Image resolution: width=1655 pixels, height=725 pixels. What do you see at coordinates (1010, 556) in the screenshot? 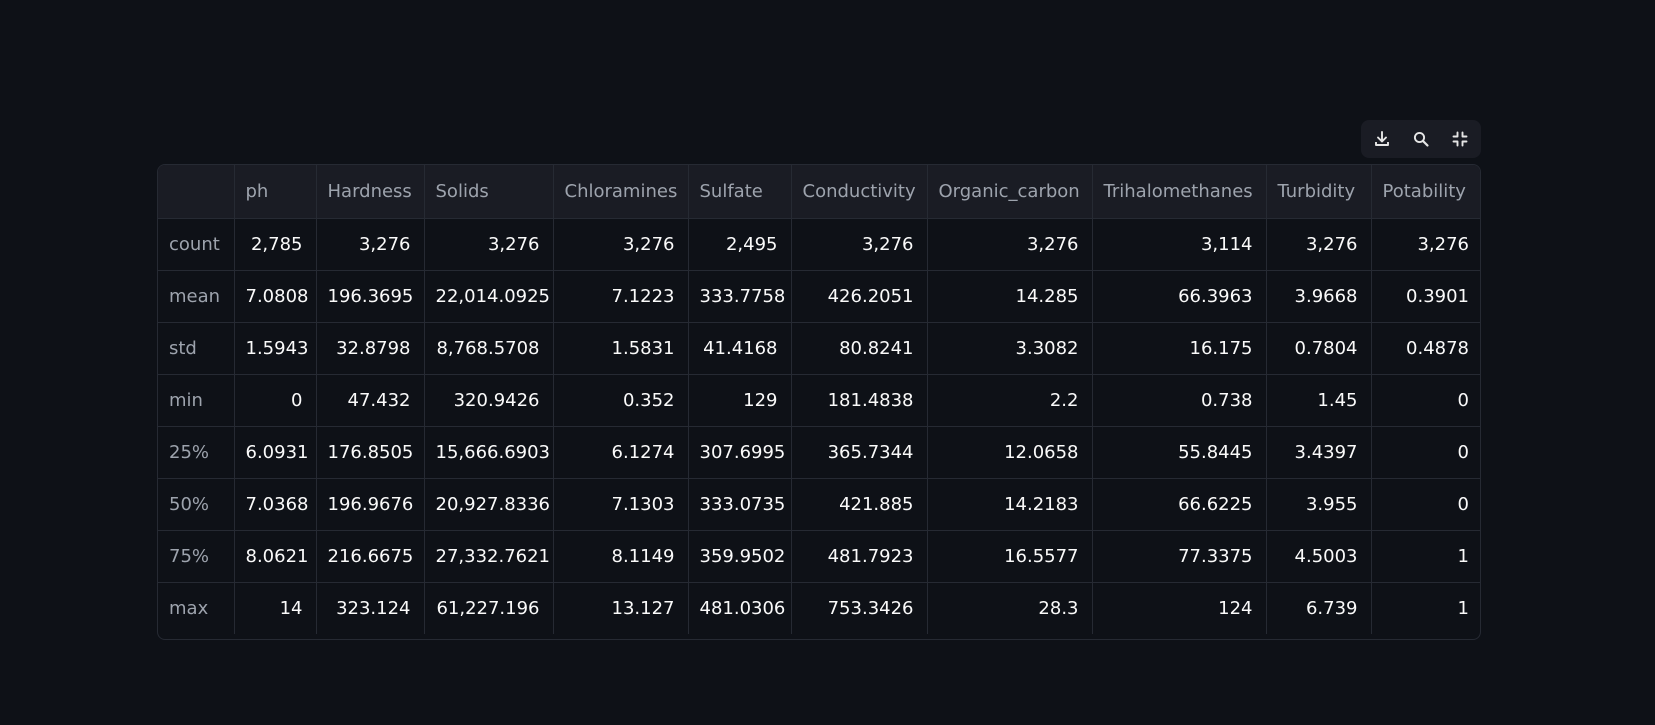
I see `table-cell: 16.5577` at bounding box center [1010, 556].